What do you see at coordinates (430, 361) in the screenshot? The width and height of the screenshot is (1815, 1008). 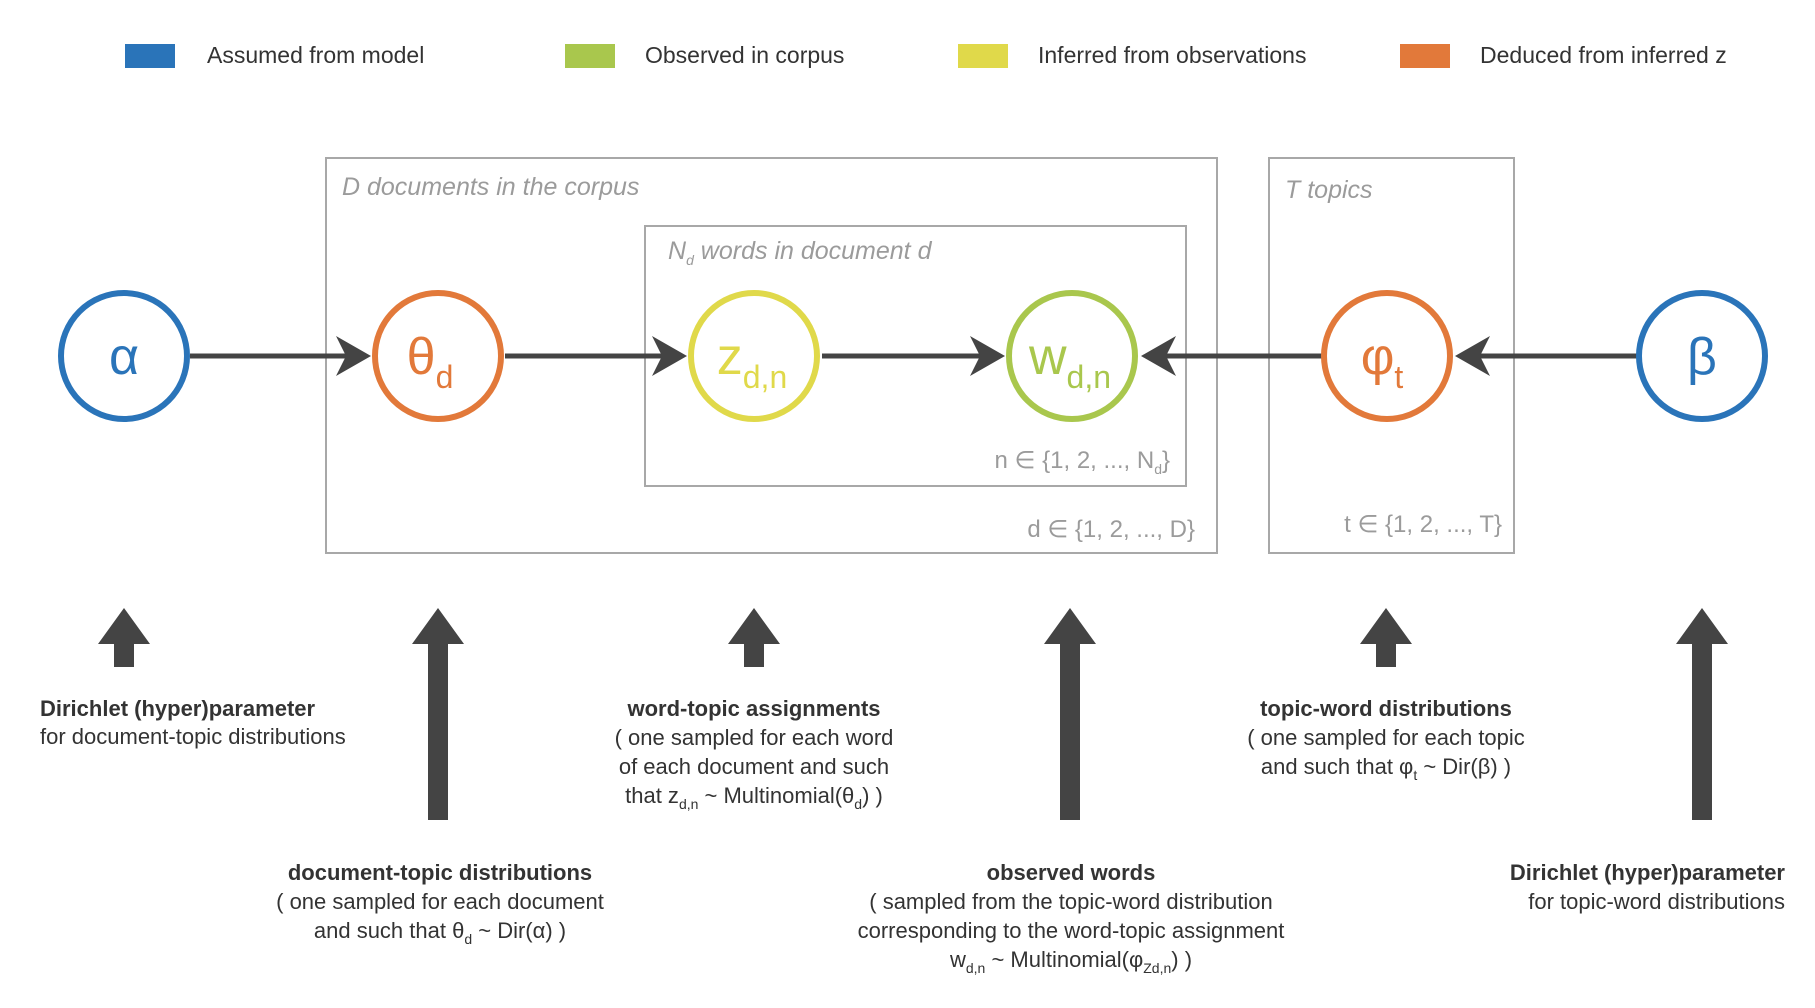 I see `svg-text: θd` at bounding box center [430, 361].